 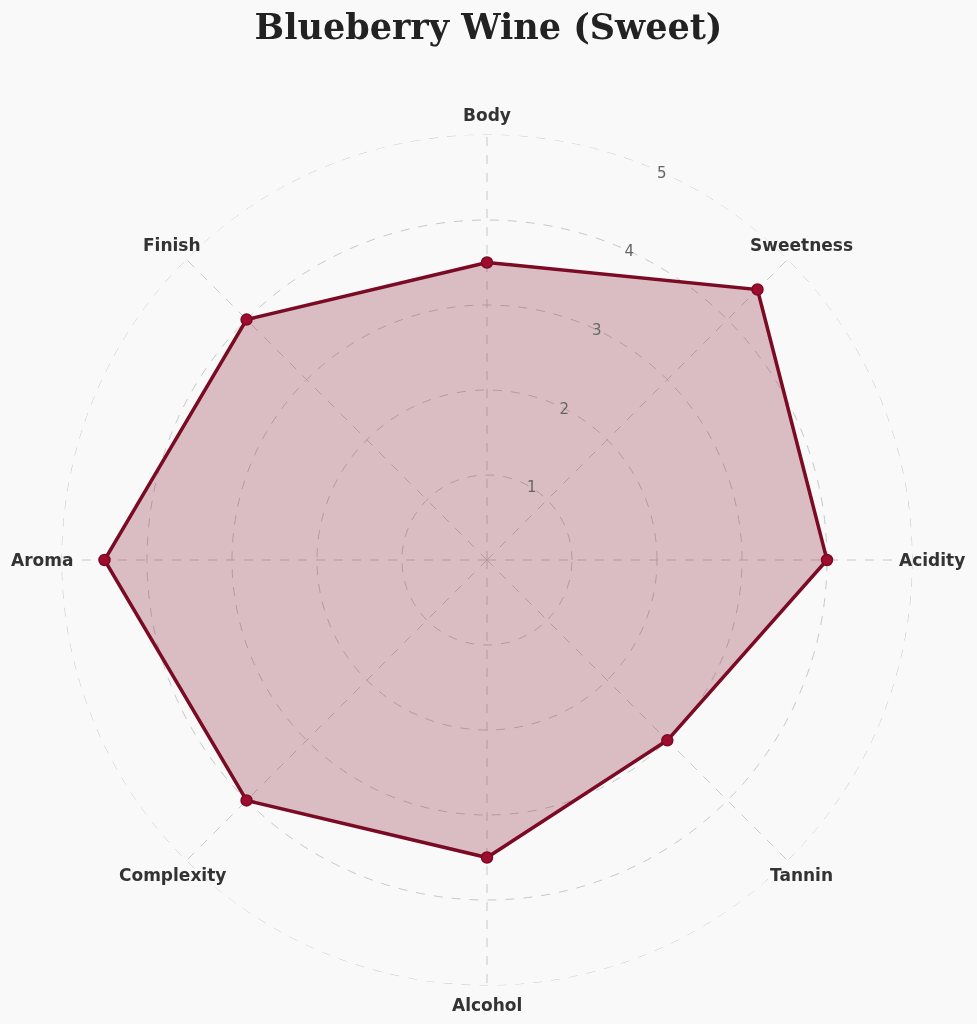 What do you see at coordinates (802, 875) in the screenshot?
I see `spoke-label: Tannin` at bounding box center [802, 875].